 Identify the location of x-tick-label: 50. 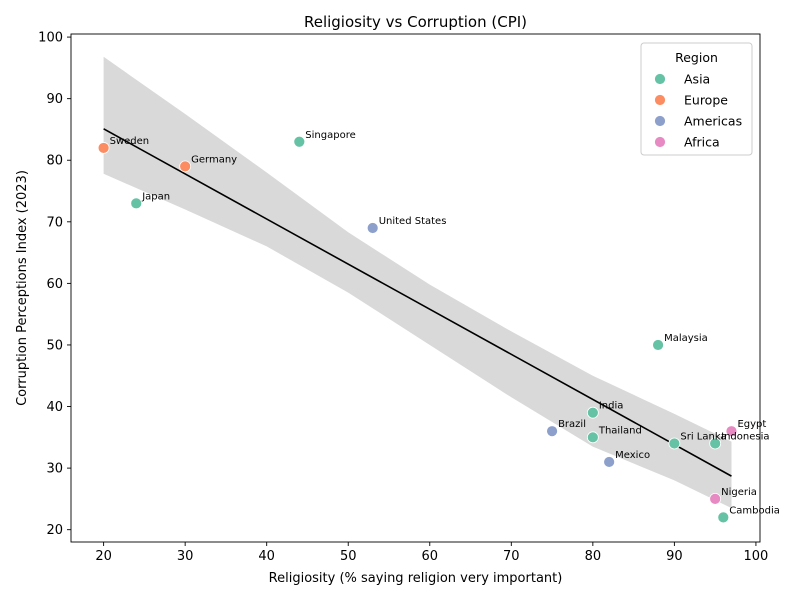
(348, 556).